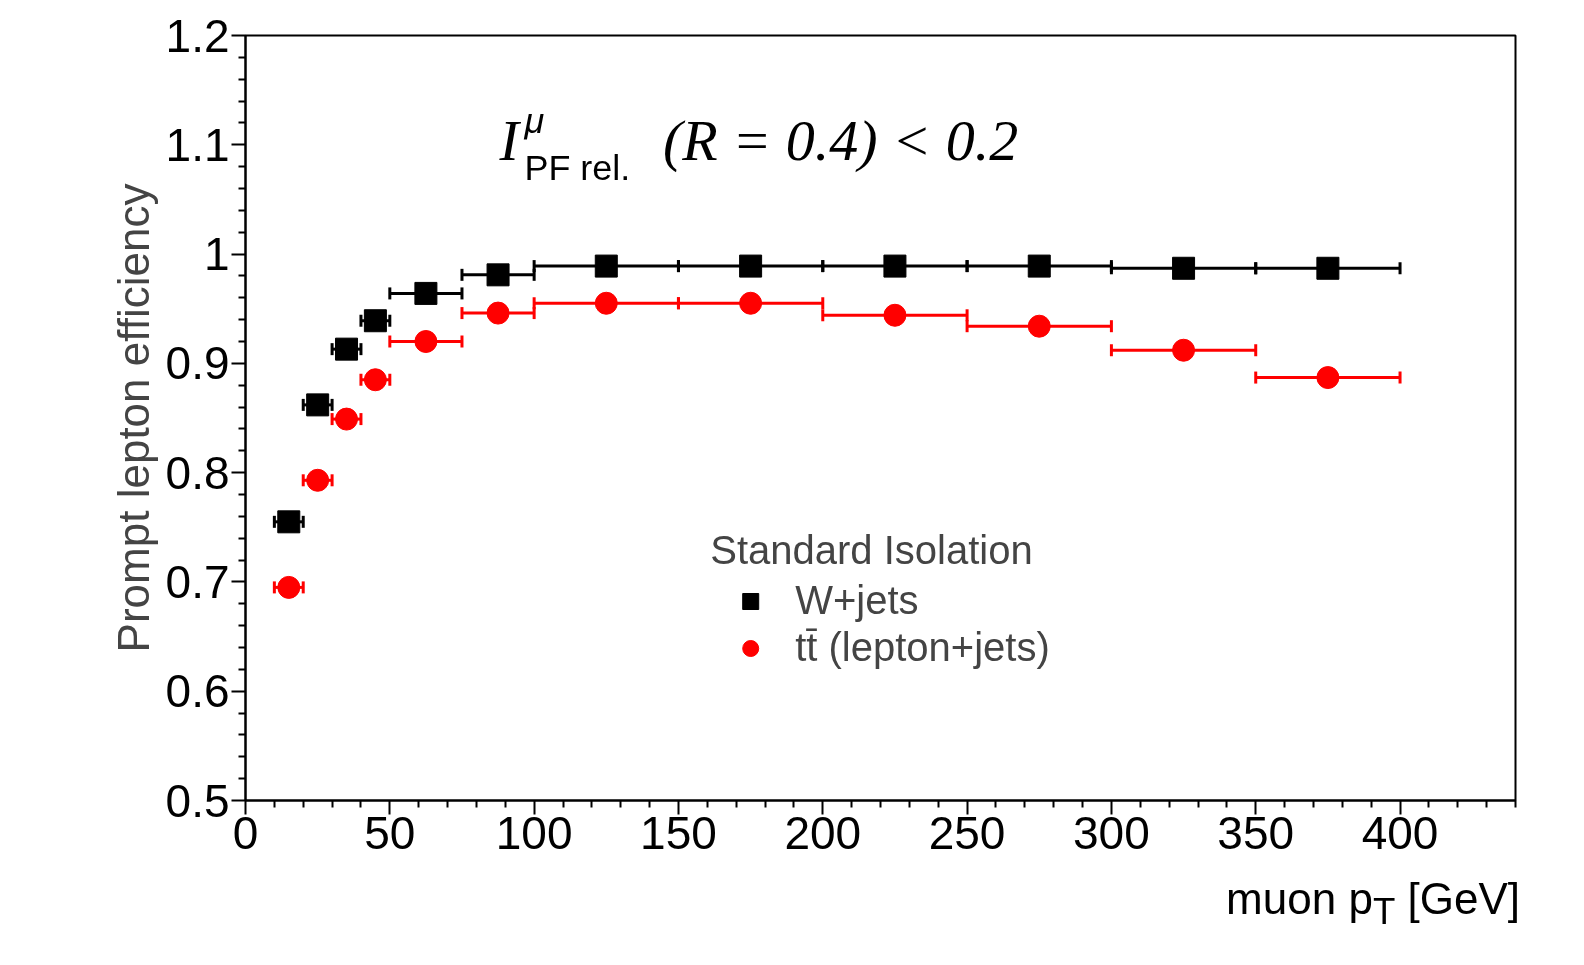 The width and height of the screenshot is (1584, 965). I want to click on x-tick-label: 300, so click(1111, 832).